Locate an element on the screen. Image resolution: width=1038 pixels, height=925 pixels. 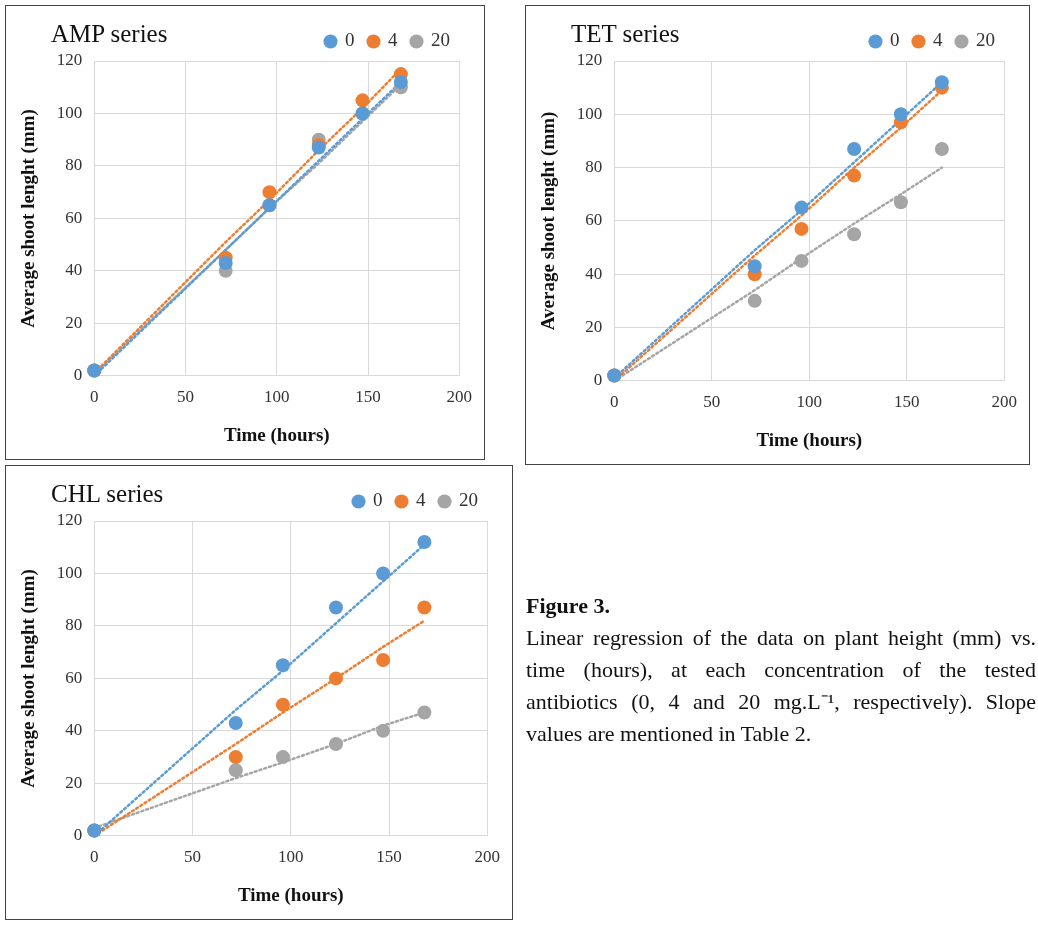
chart-title: TET series is located at coordinates (625, 34).